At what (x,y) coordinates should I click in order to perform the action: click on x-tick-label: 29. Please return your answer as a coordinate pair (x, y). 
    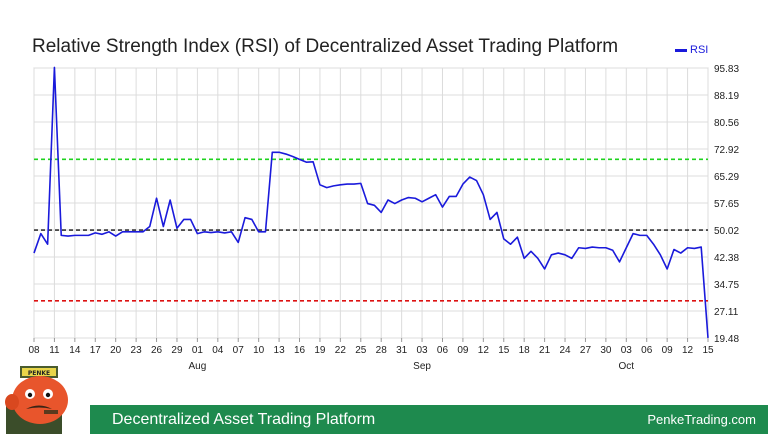
    Looking at the image, I should click on (177, 350).